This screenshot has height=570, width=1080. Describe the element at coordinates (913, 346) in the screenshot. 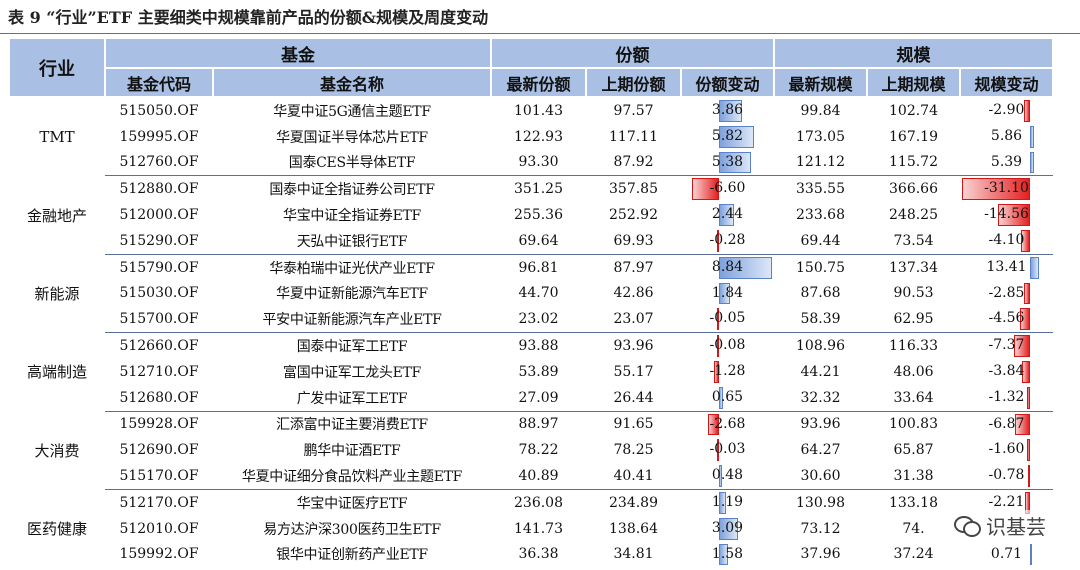

I see `scale-prev-cell: 116.33` at that location.